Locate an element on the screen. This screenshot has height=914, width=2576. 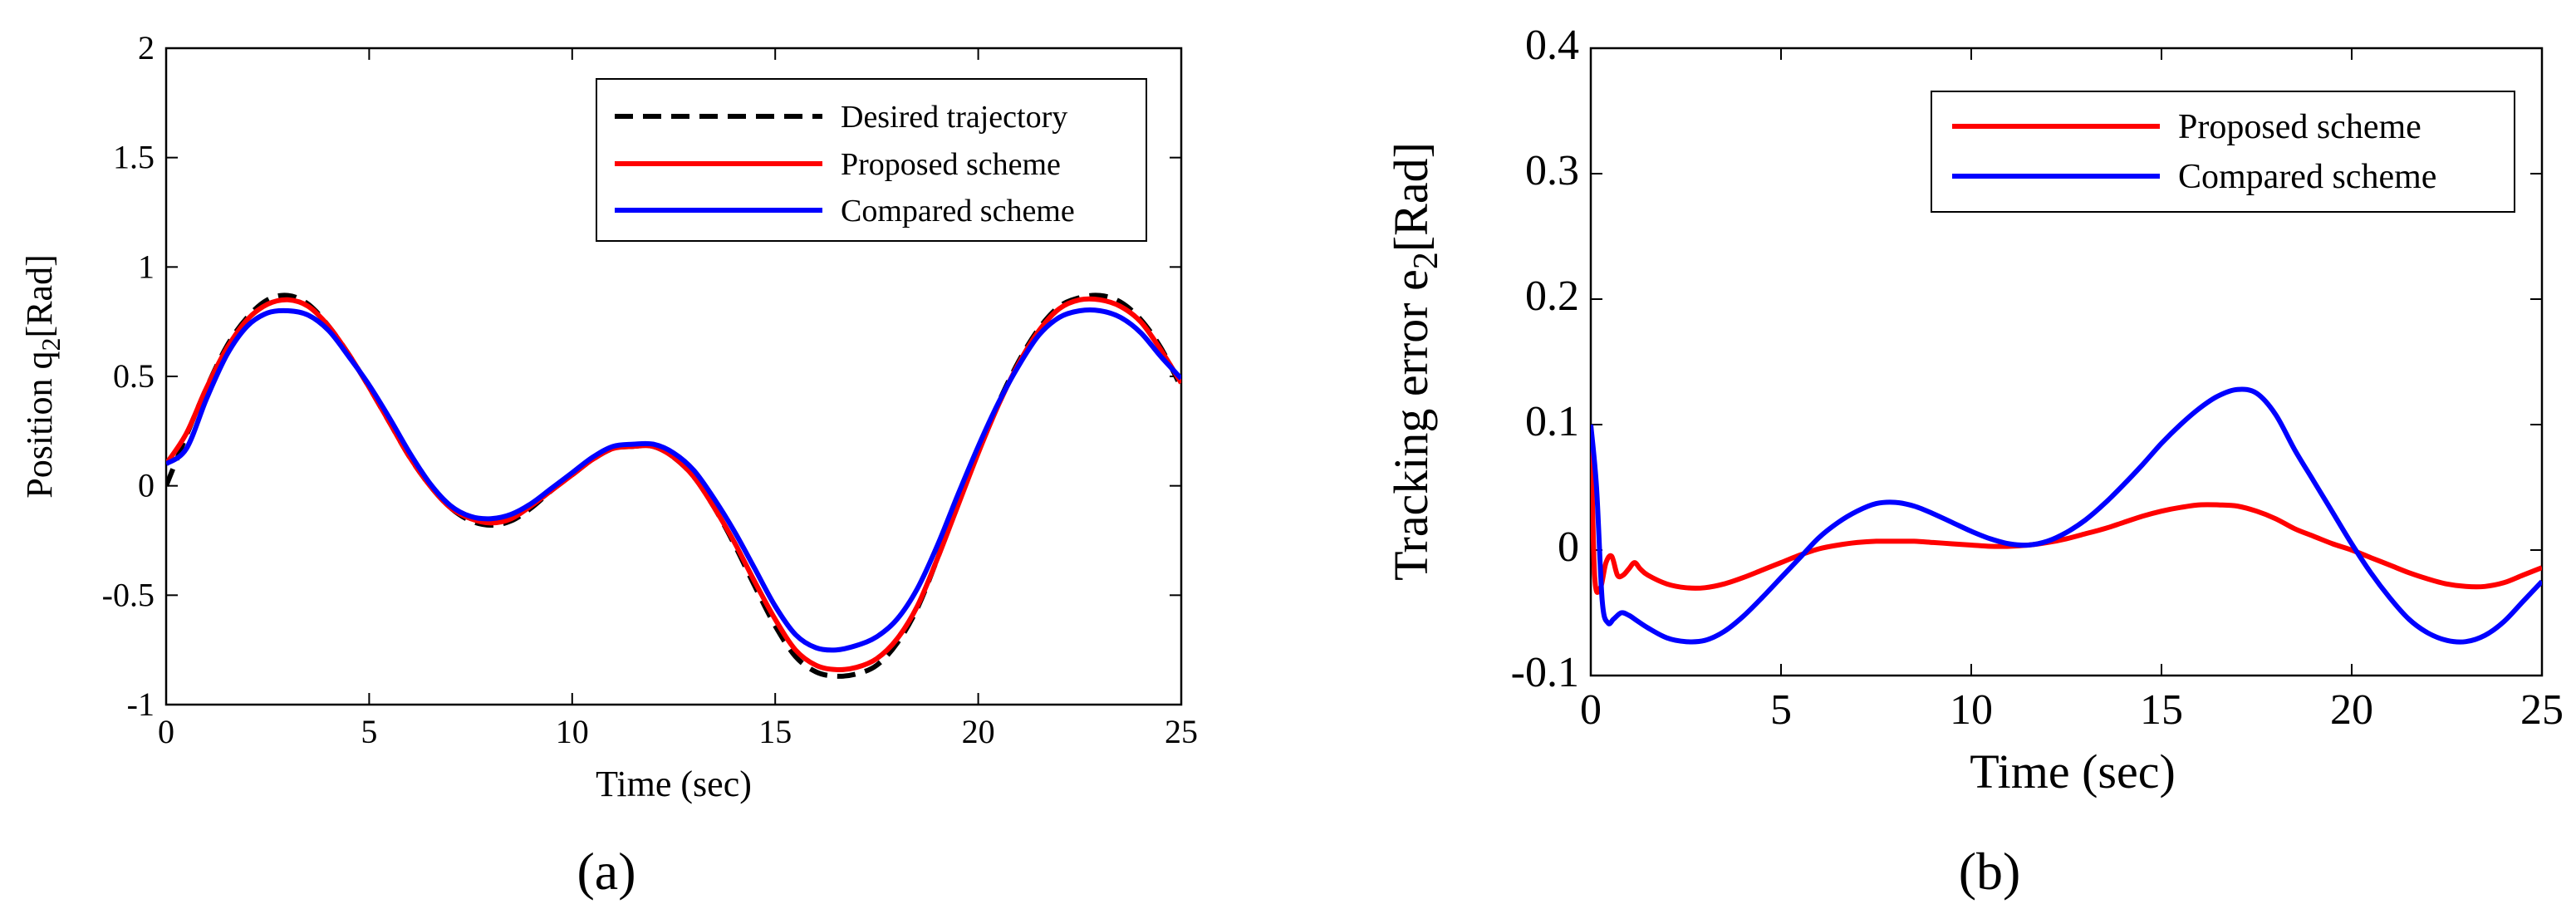
legend-box-a is located at coordinates (871, 160).